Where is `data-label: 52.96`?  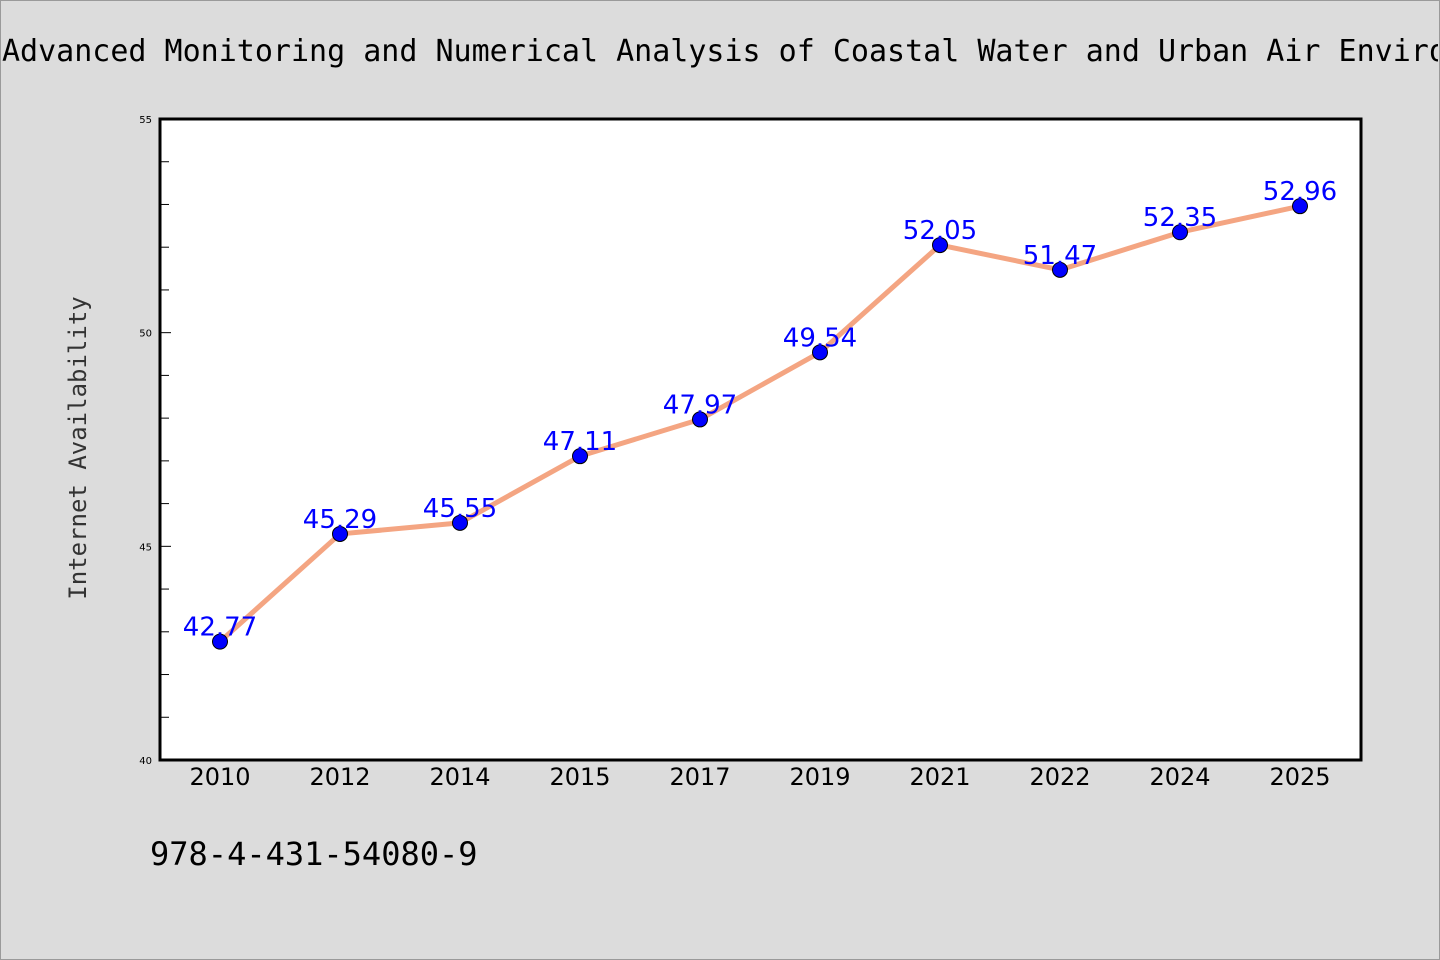
data-label: 52.96 is located at coordinates (1300, 192).